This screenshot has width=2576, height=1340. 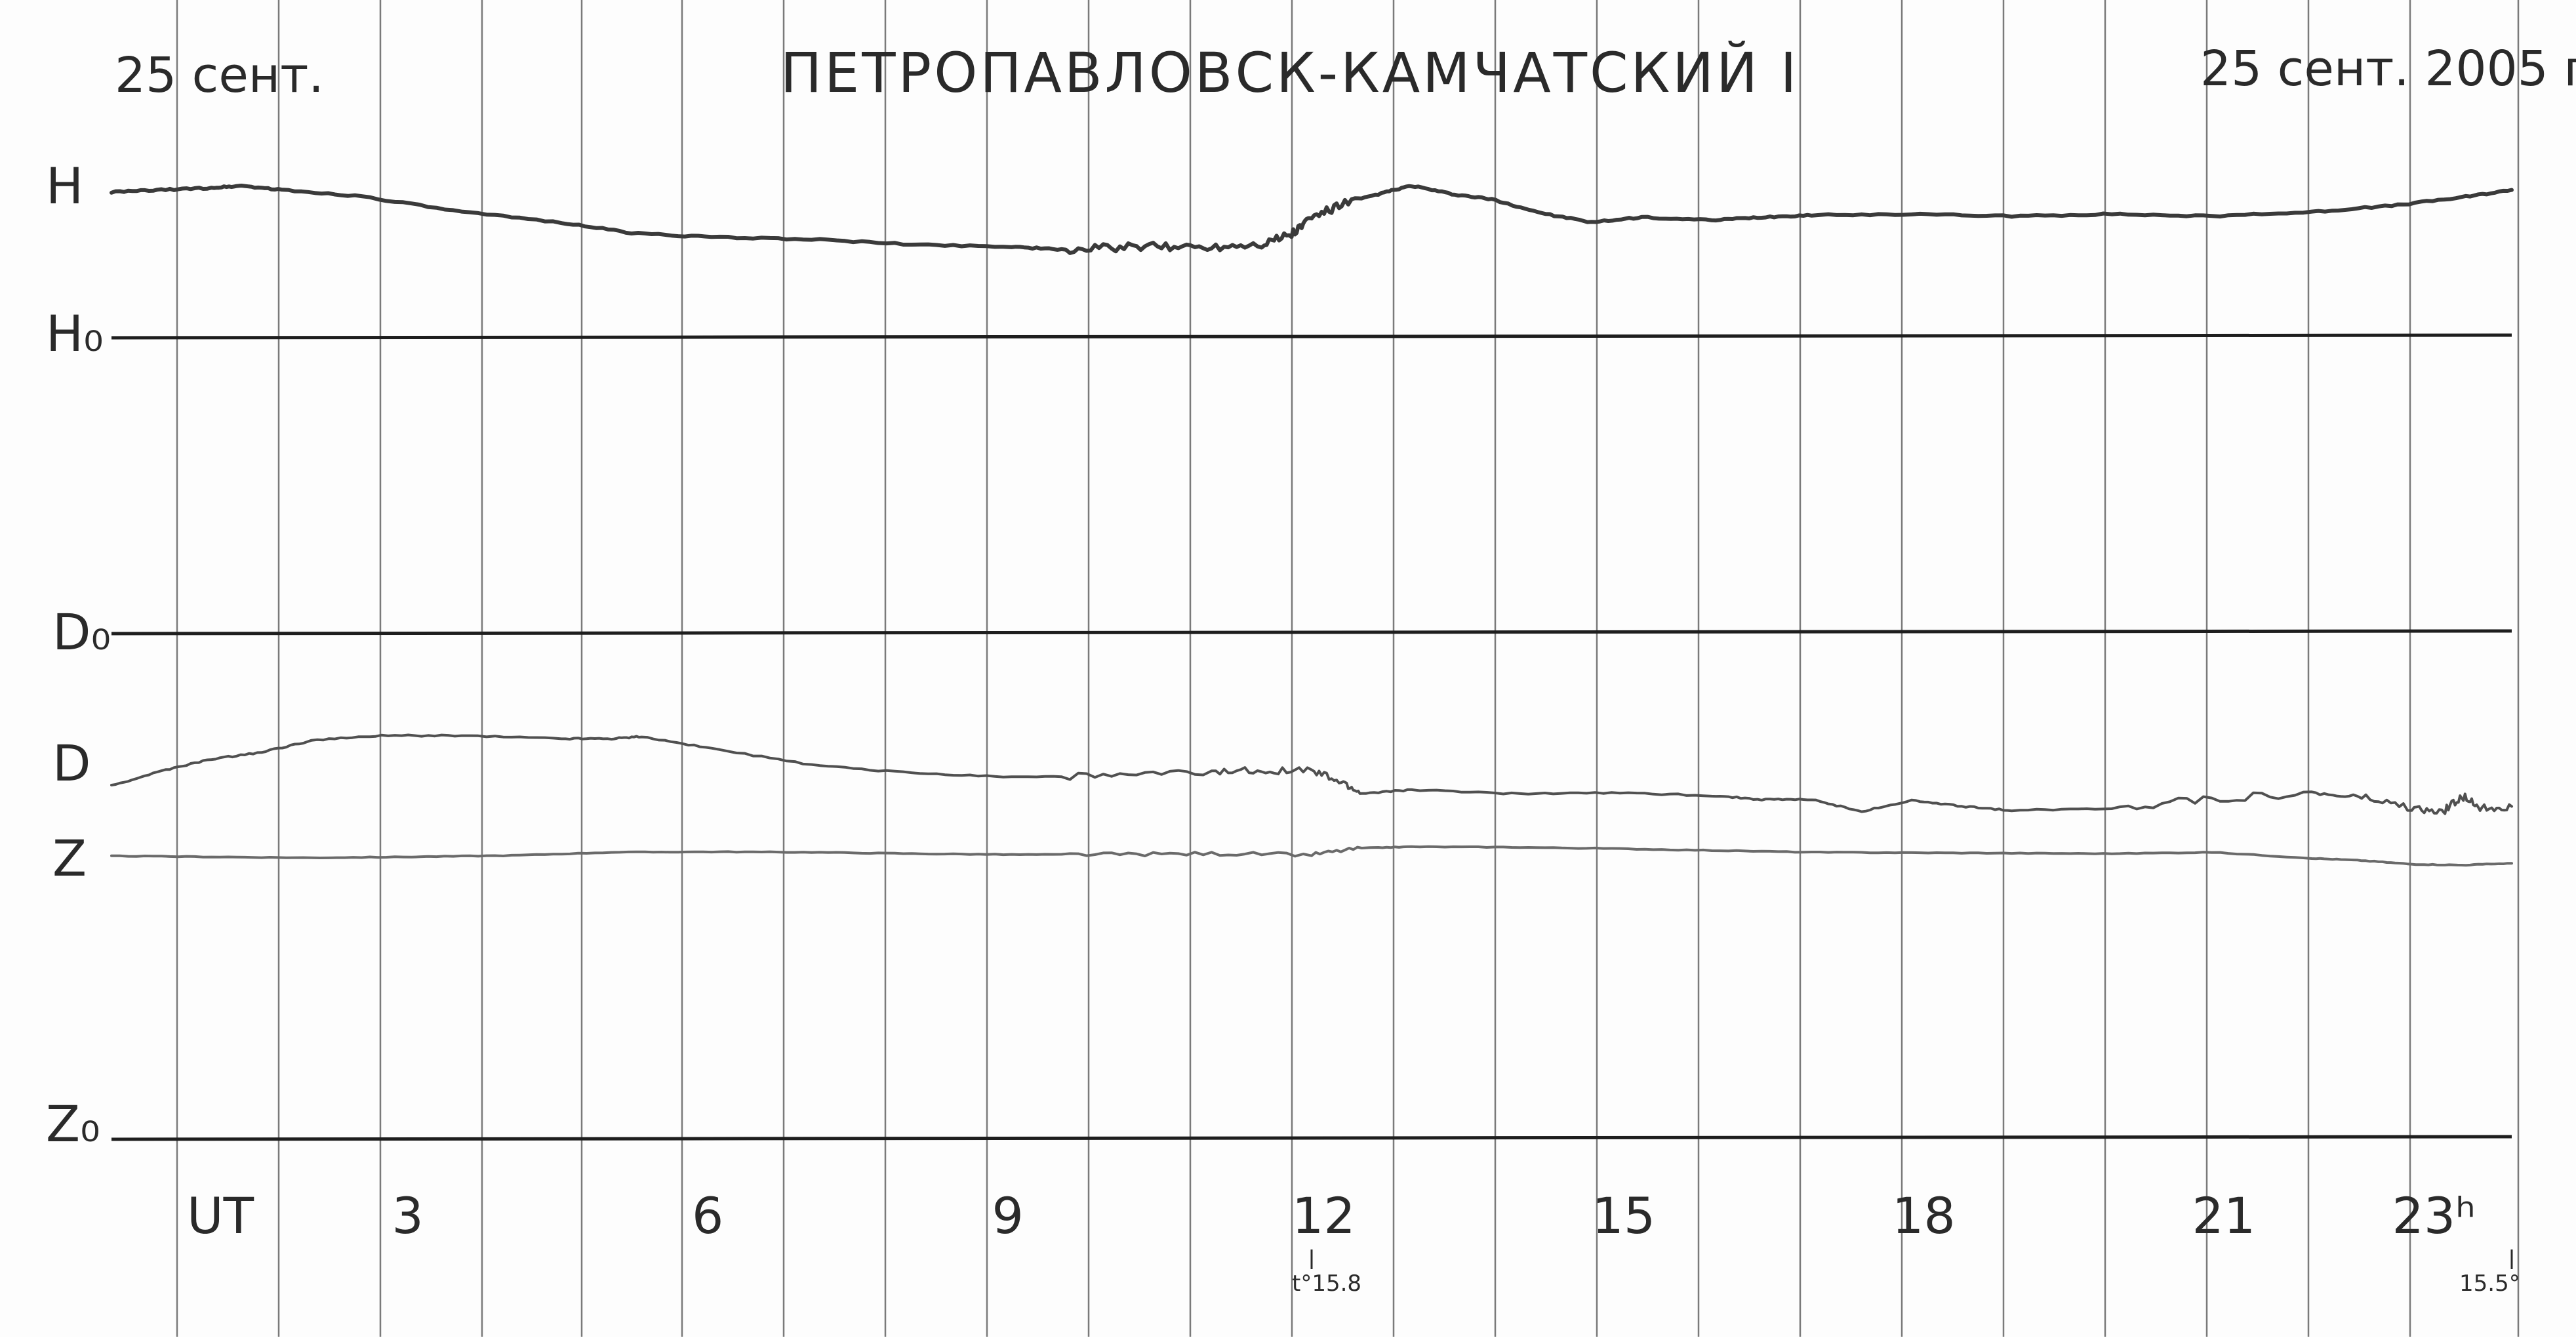 What do you see at coordinates (1324, 1216) in the screenshot?
I see `tick-label-12: 12` at bounding box center [1324, 1216].